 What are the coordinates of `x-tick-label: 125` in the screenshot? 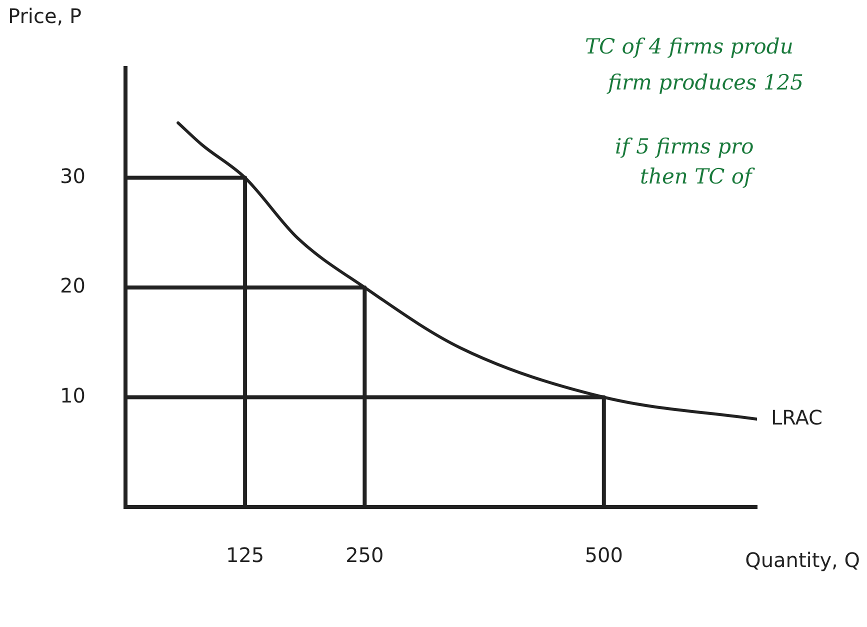 It's located at (245, 555).